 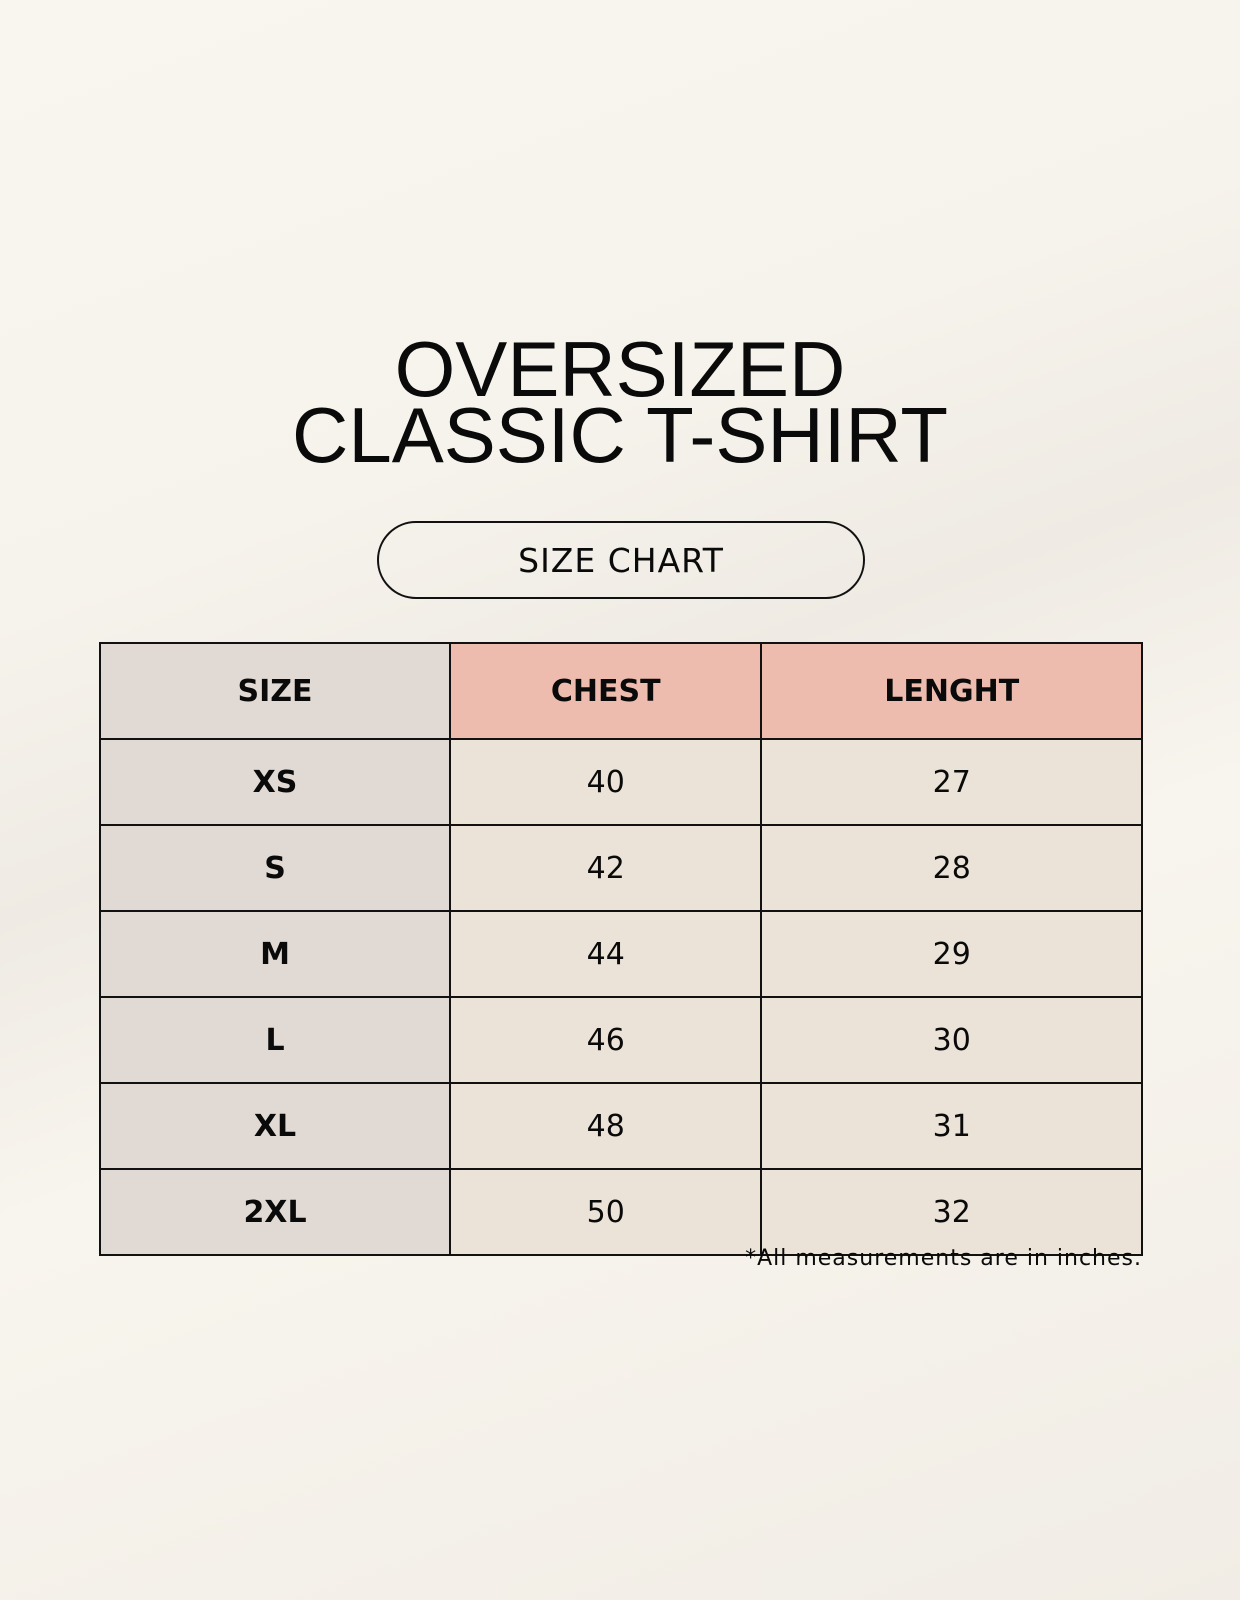 I want to click on header-chest: CHEST, so click(x=605, y=691).